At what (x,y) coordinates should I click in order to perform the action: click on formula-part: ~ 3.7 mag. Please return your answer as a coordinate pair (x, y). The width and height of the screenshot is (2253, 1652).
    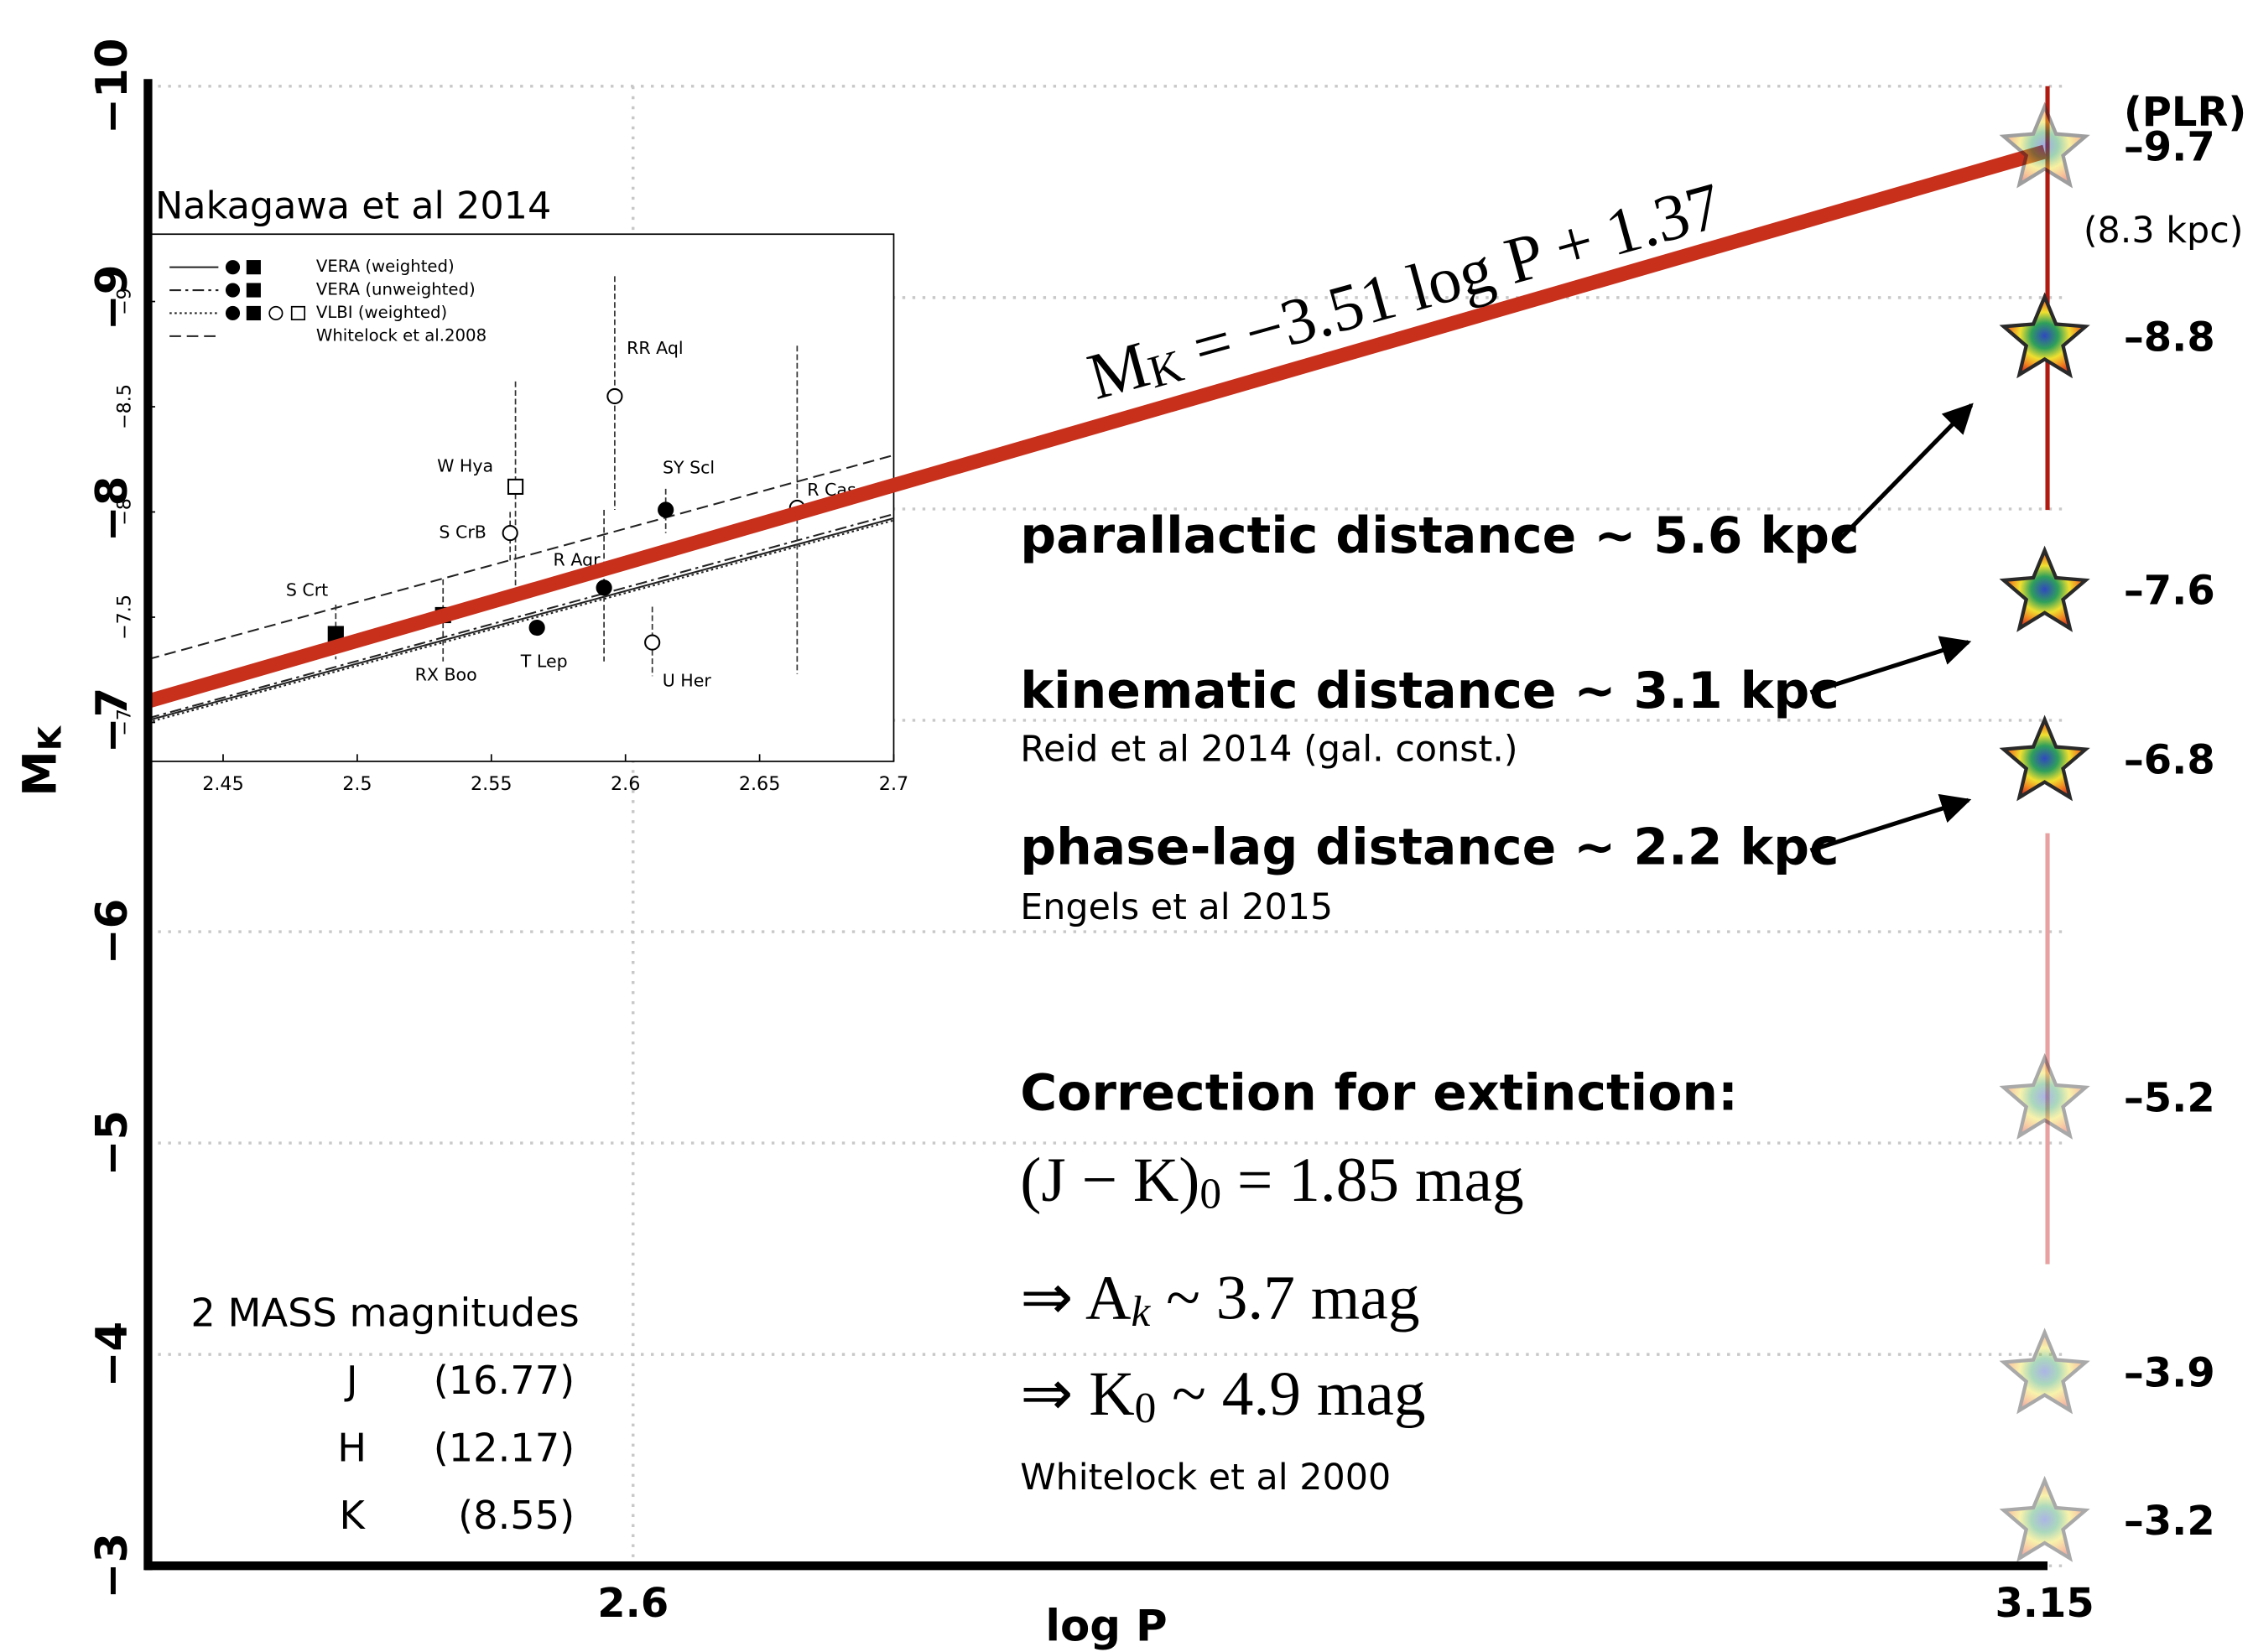
    Looking at the image, I should click on (1284, 1298).